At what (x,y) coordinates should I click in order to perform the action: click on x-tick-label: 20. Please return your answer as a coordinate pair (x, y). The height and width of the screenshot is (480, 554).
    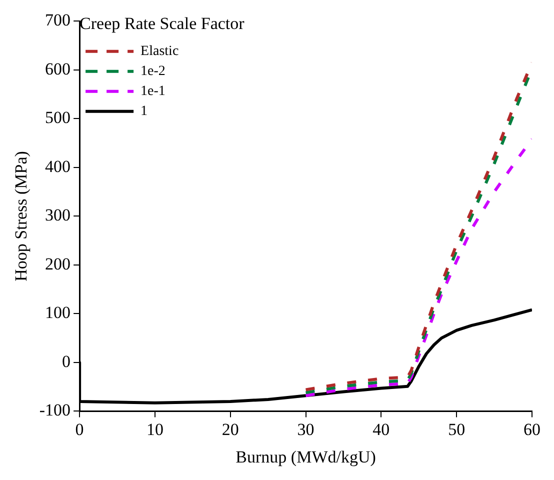
    Looking at the image, I should click on (230, 429).